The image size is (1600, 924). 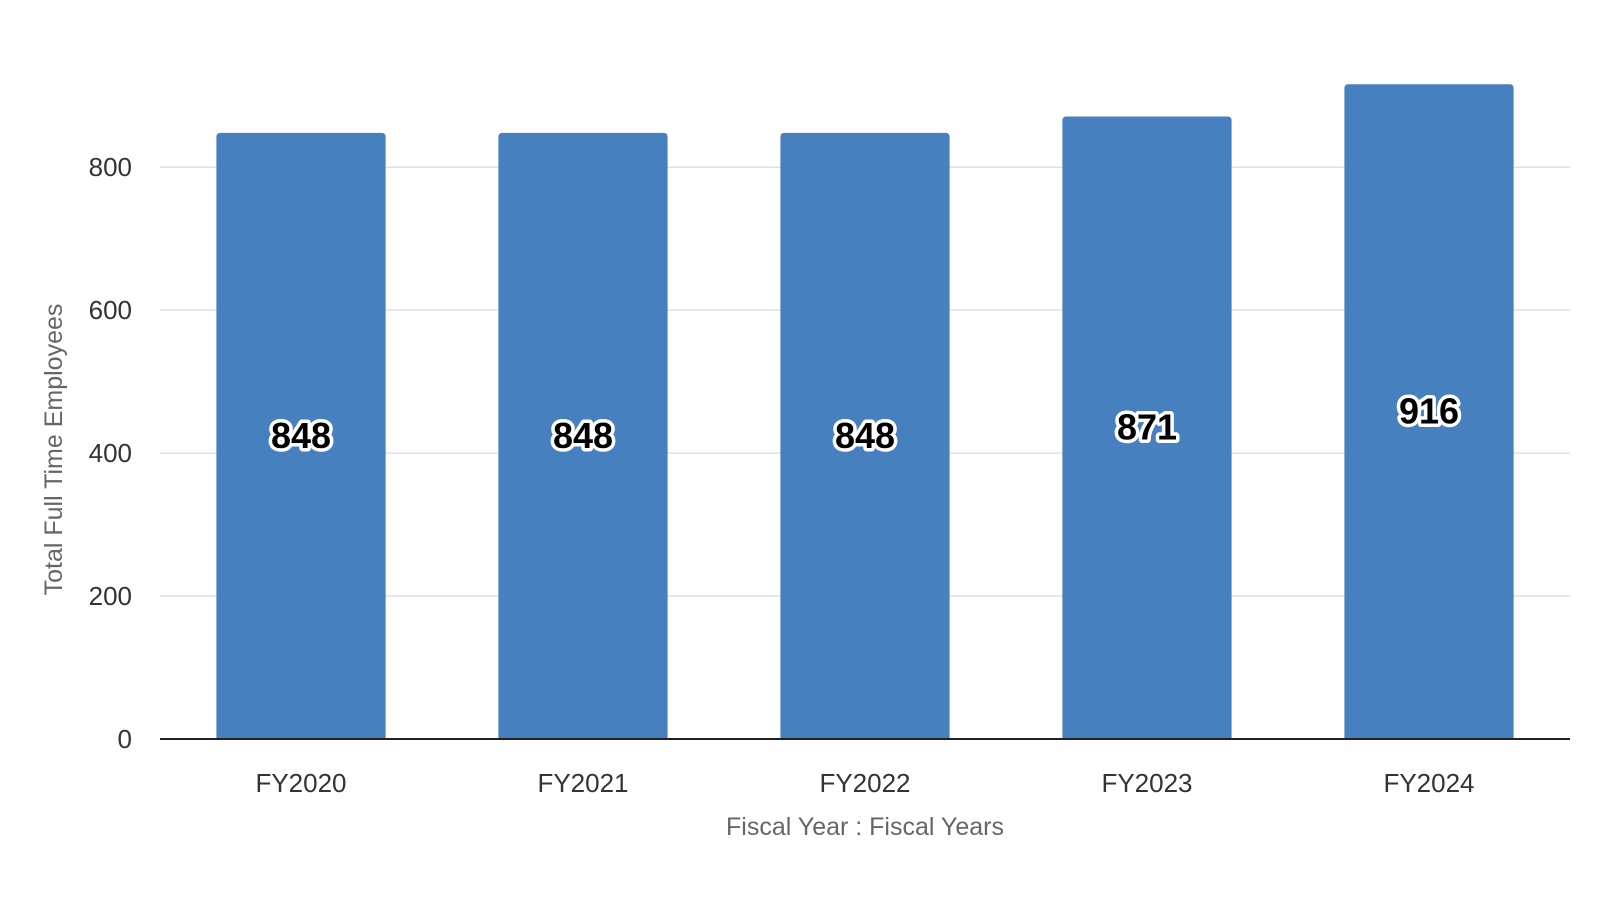 What do you see at coordinates (125, 739) in the screenshot?
I see `y-tick-label: 0` at bounding box center [125, 739].